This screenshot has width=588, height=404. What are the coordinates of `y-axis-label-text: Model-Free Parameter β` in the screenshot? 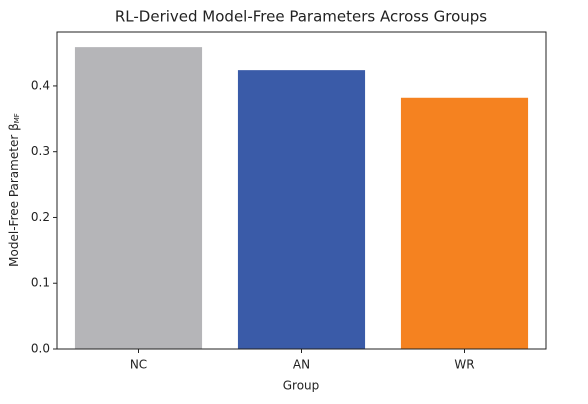 It's located at (14, 195).